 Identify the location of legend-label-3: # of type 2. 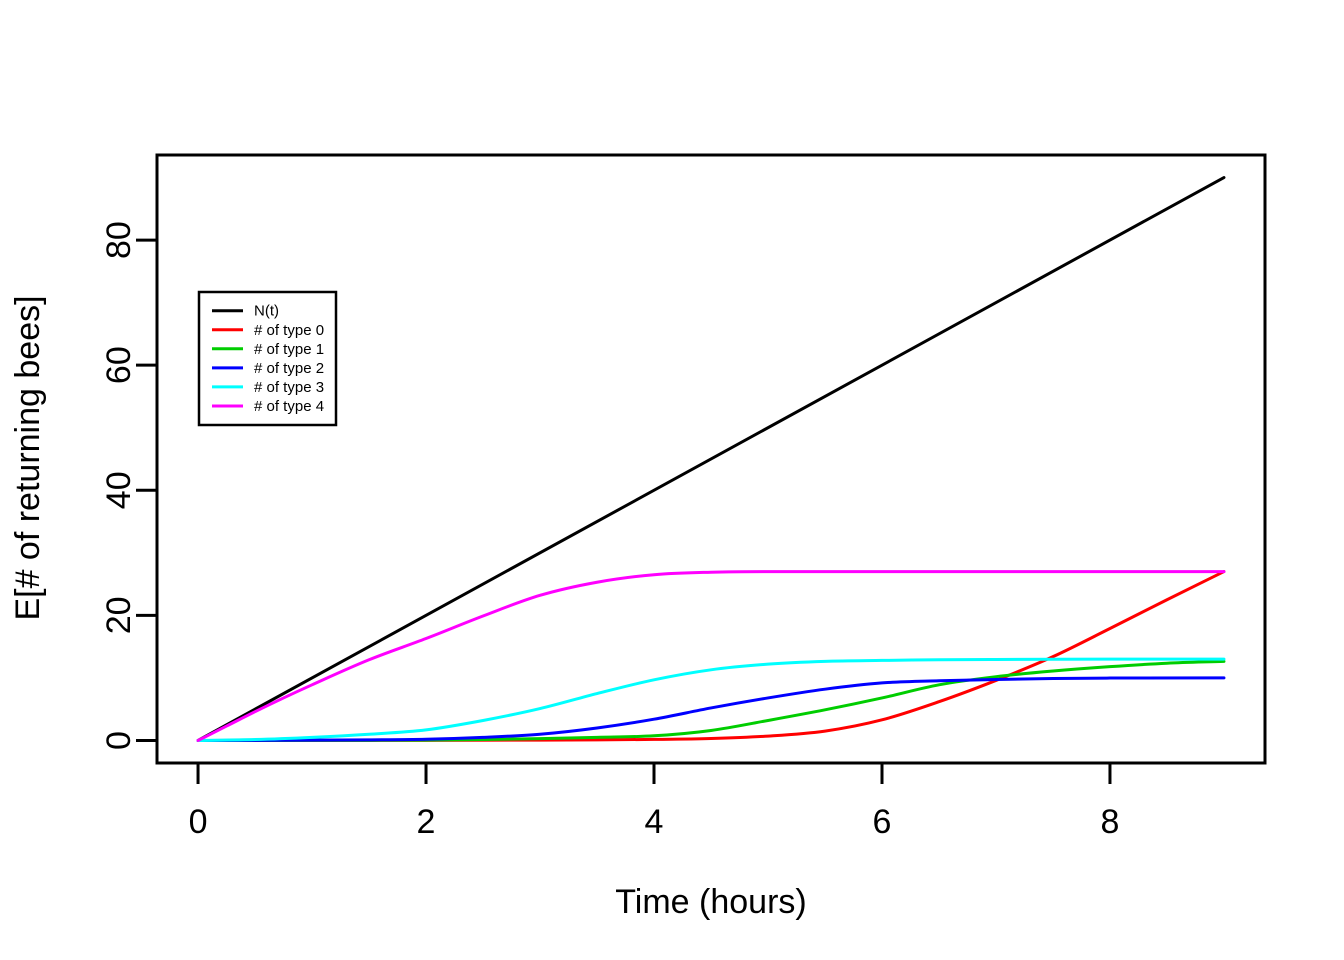
(289, 368).